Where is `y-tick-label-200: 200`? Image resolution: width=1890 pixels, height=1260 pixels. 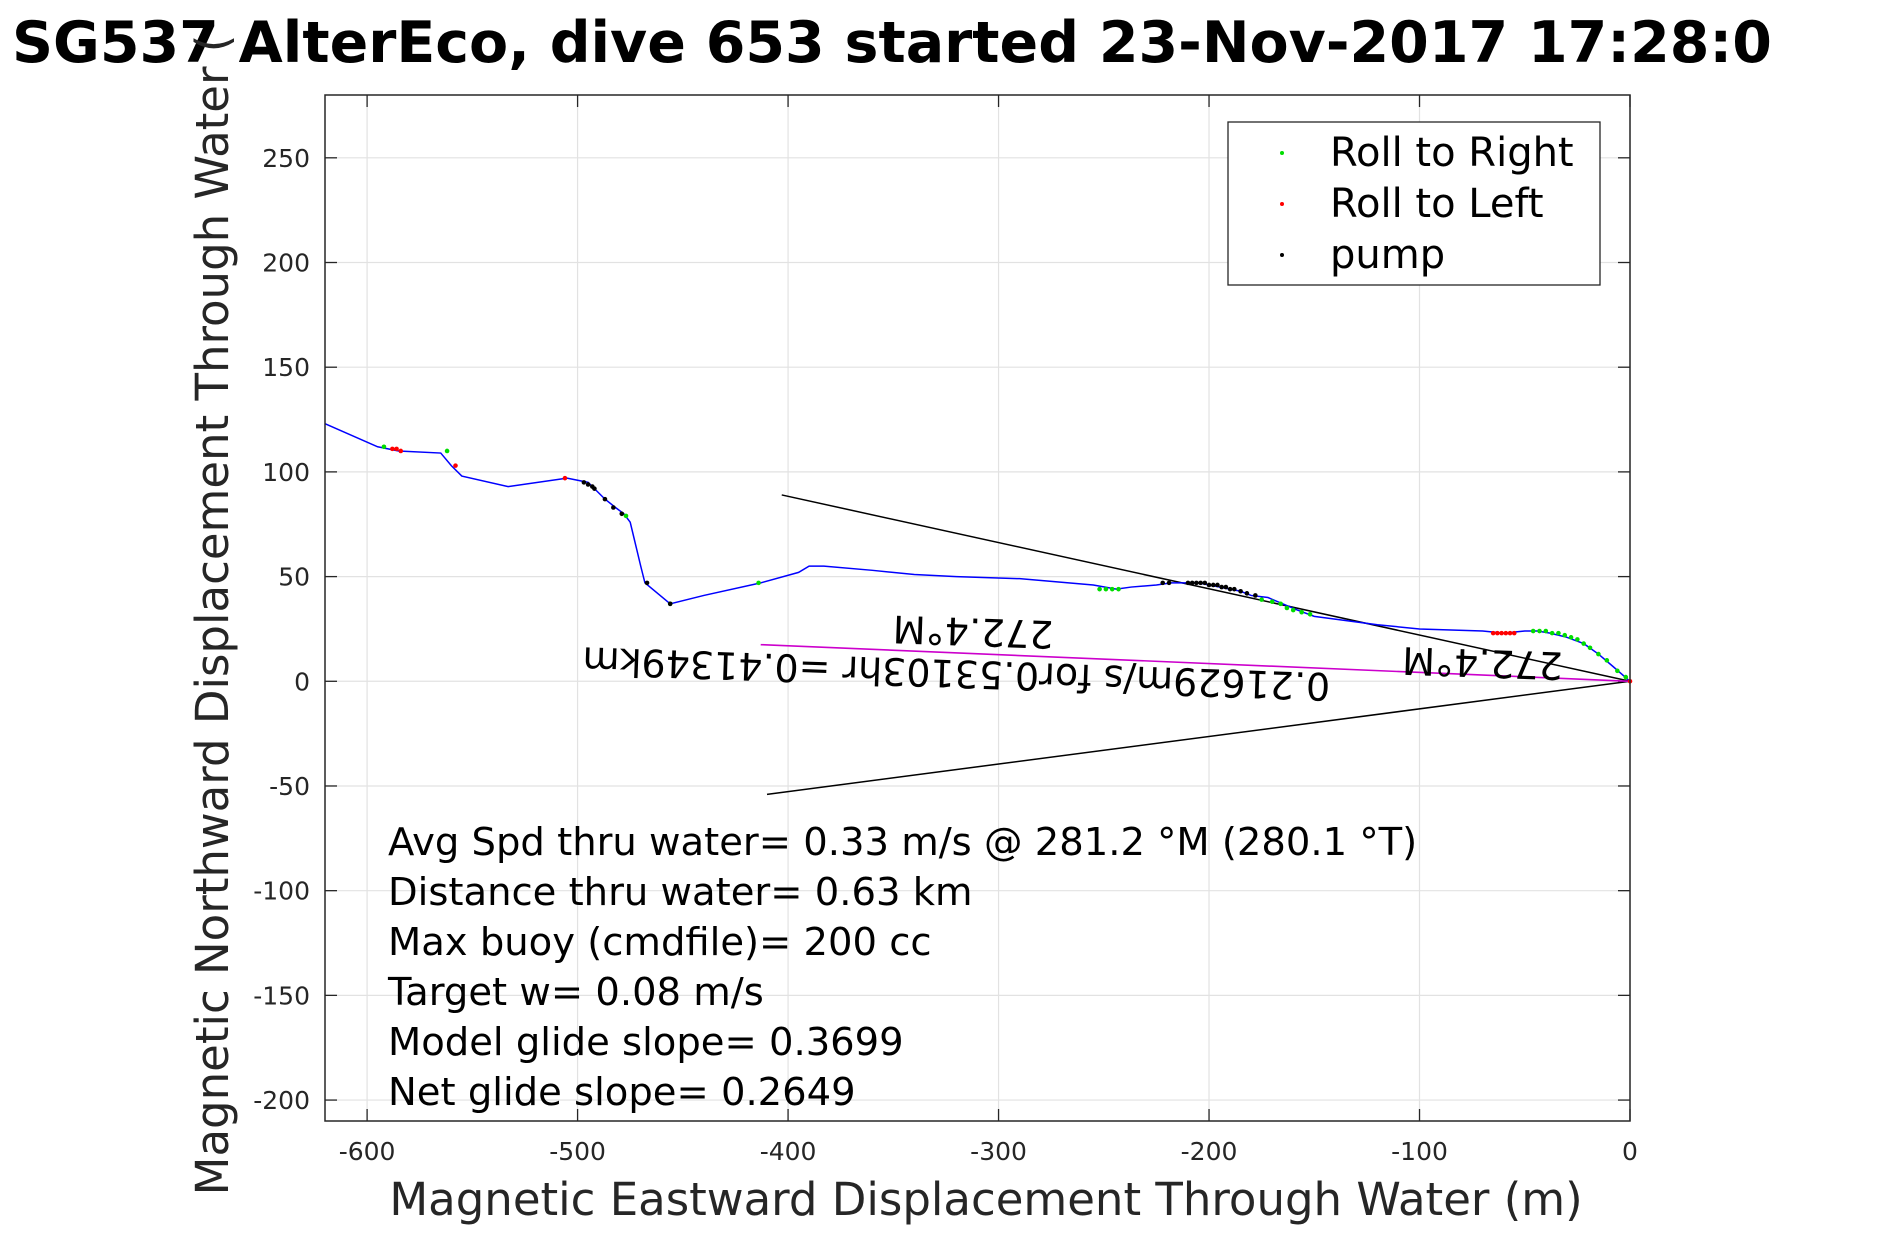 y-tick-label-200: 200 is located at coordinates (286, 263).